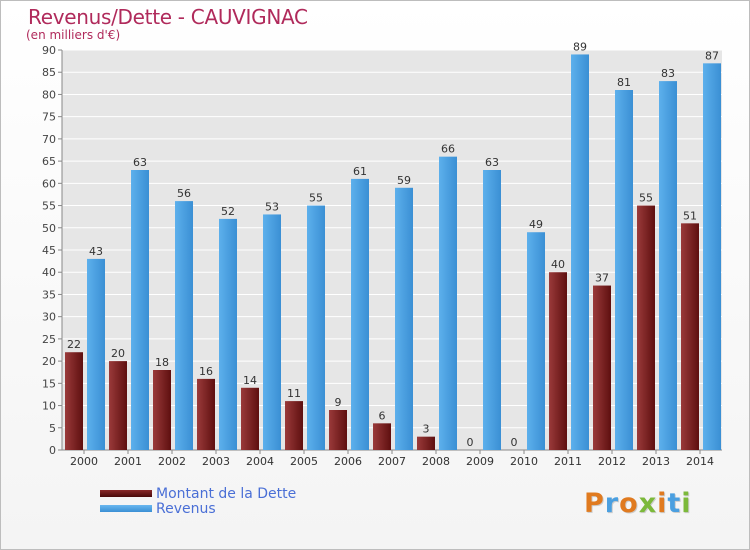 The width and height of the screenshot is (750, 550). What do you see at coordinates (52, 428) in the screenshot?
I see `y-tick-label: 5` at bounding box center [52, 428].